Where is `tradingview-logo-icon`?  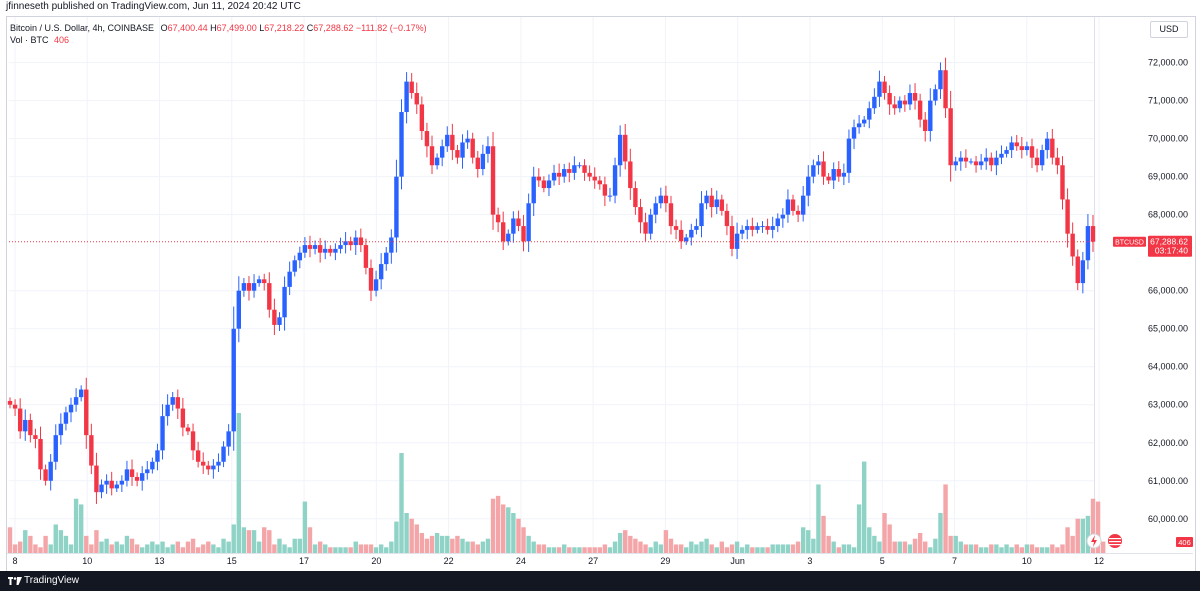
tradingview-logo-icon is located at coordinates (15, 581).